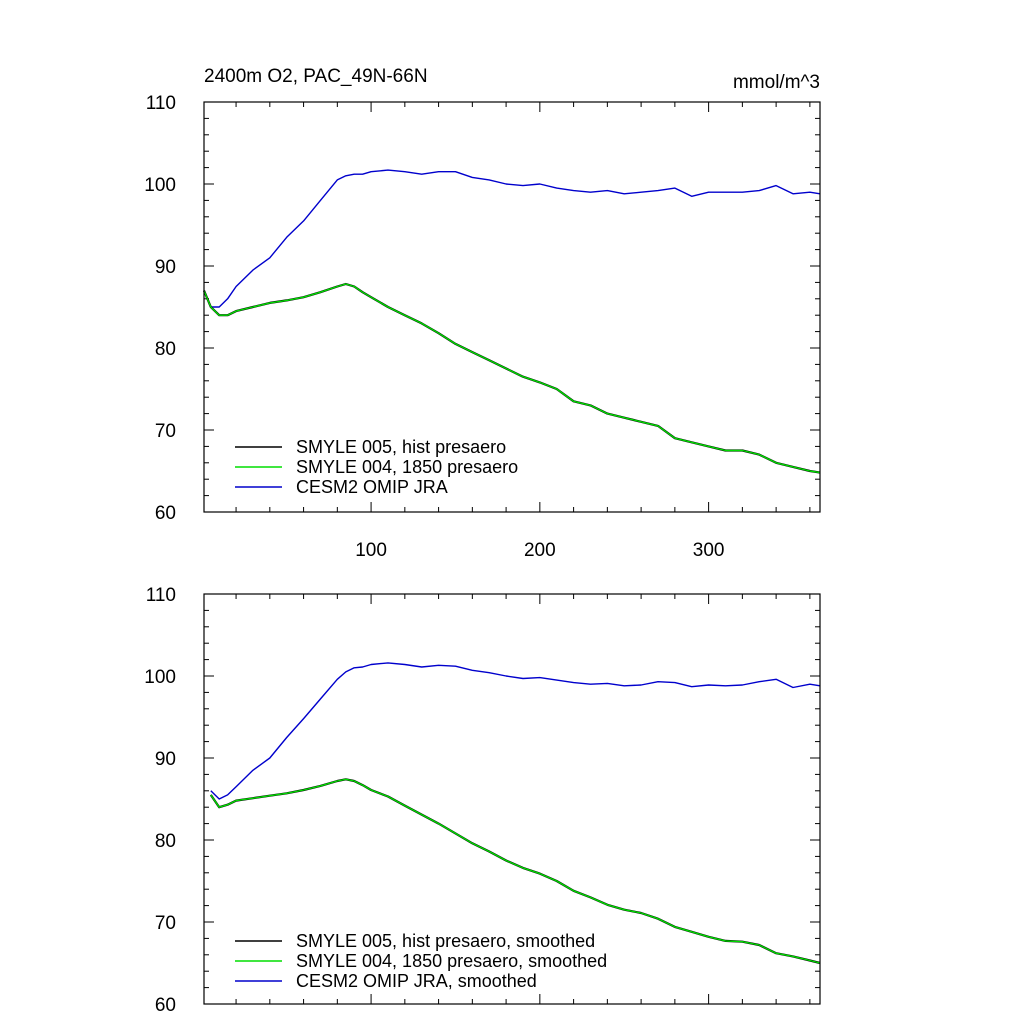  Describe the element at coordinates (451, 961) in the screenshot. I see `legend-label: SMYLE 004, 1850 presaero, smoothed` at that location.